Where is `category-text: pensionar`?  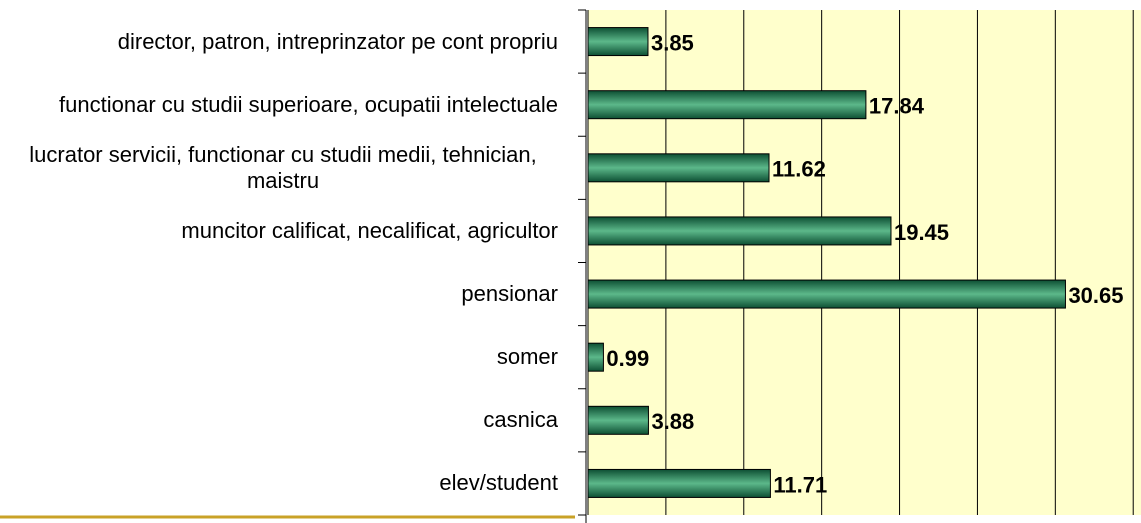
category-text: pensionar is located at coordinates (509, 294).